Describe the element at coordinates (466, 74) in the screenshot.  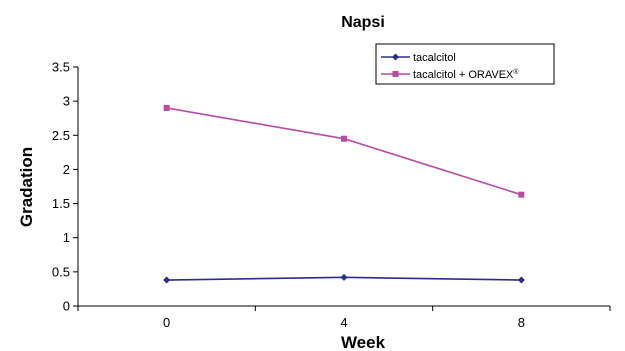
I see `legend-label: tacalcitol + ORAVEX®` at that location.